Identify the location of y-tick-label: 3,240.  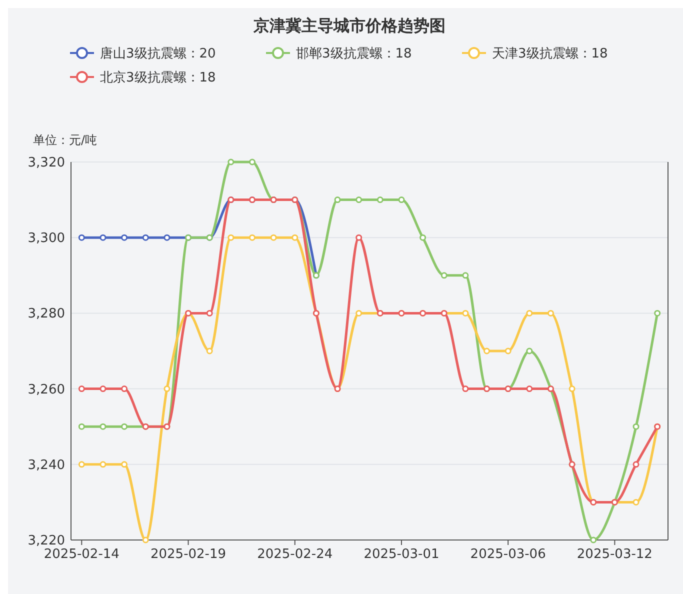
(46, 465).